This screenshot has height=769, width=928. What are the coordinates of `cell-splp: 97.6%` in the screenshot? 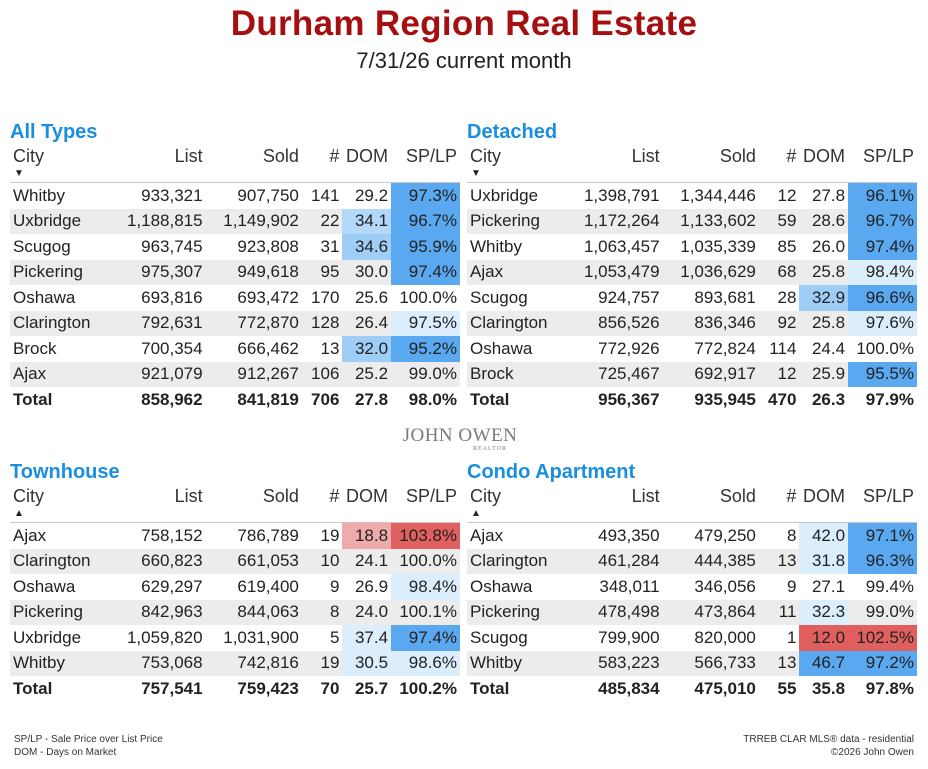 It's located at (882, 323).